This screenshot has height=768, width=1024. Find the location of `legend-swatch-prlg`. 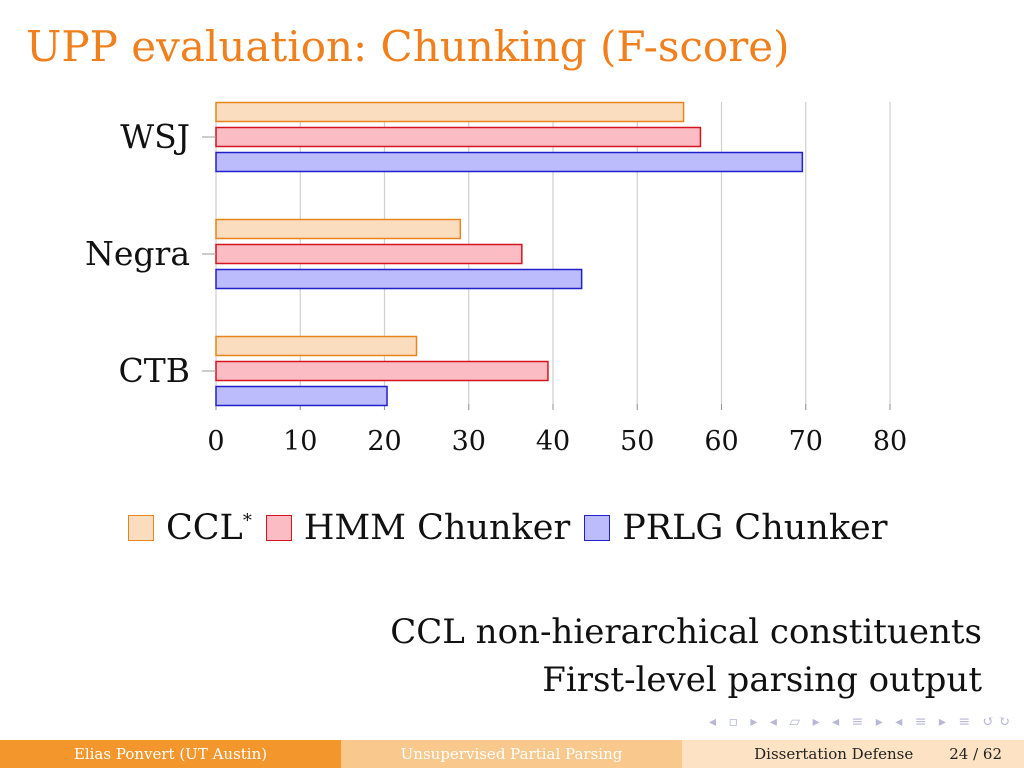

legend-swatch-prlg is located at coordinates (597, 528).